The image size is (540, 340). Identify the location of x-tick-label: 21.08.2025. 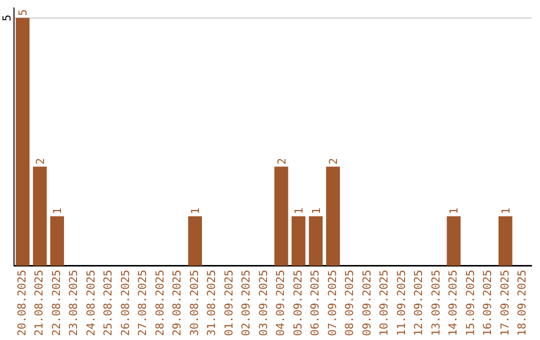
(39, 303).